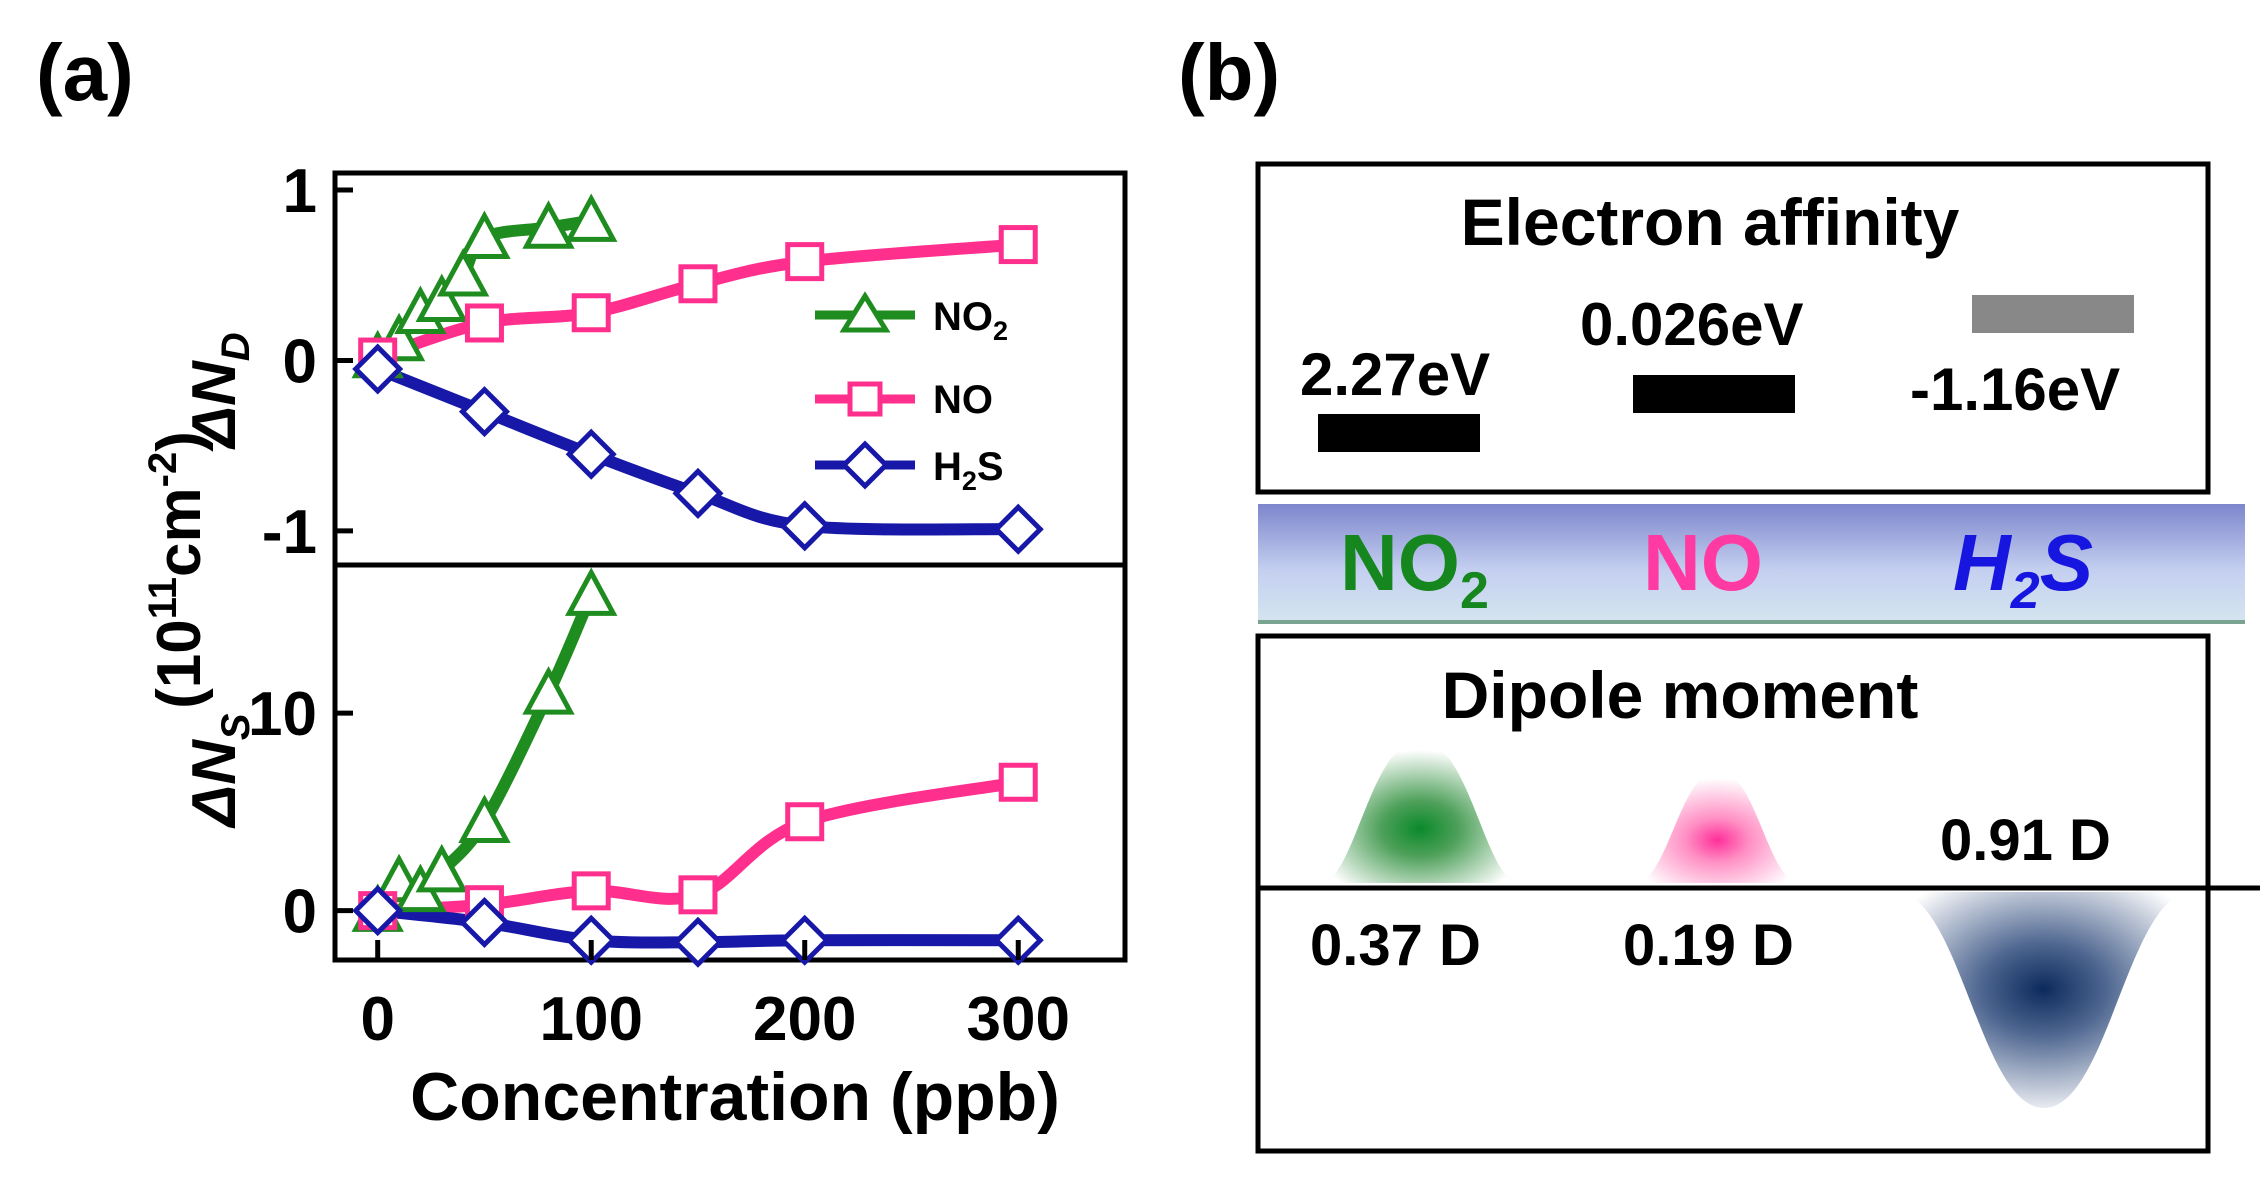 The image size is (2260, 1186). I want to click on molecule-band, so click(1751, 564).